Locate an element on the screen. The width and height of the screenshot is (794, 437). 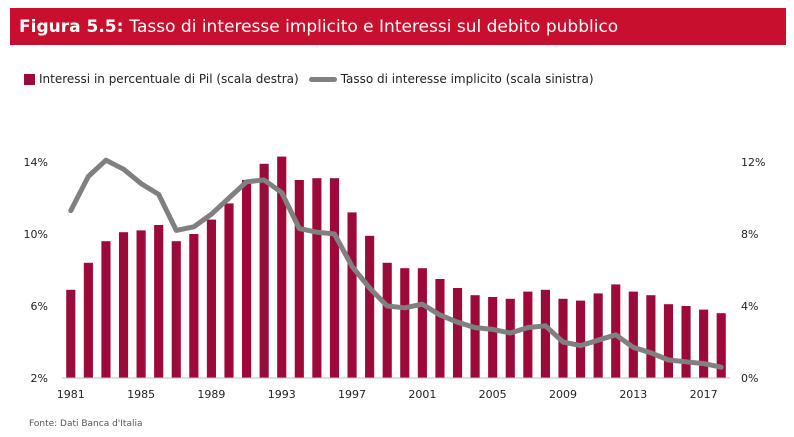
bar-2013 is located at coordinates (633, 334).